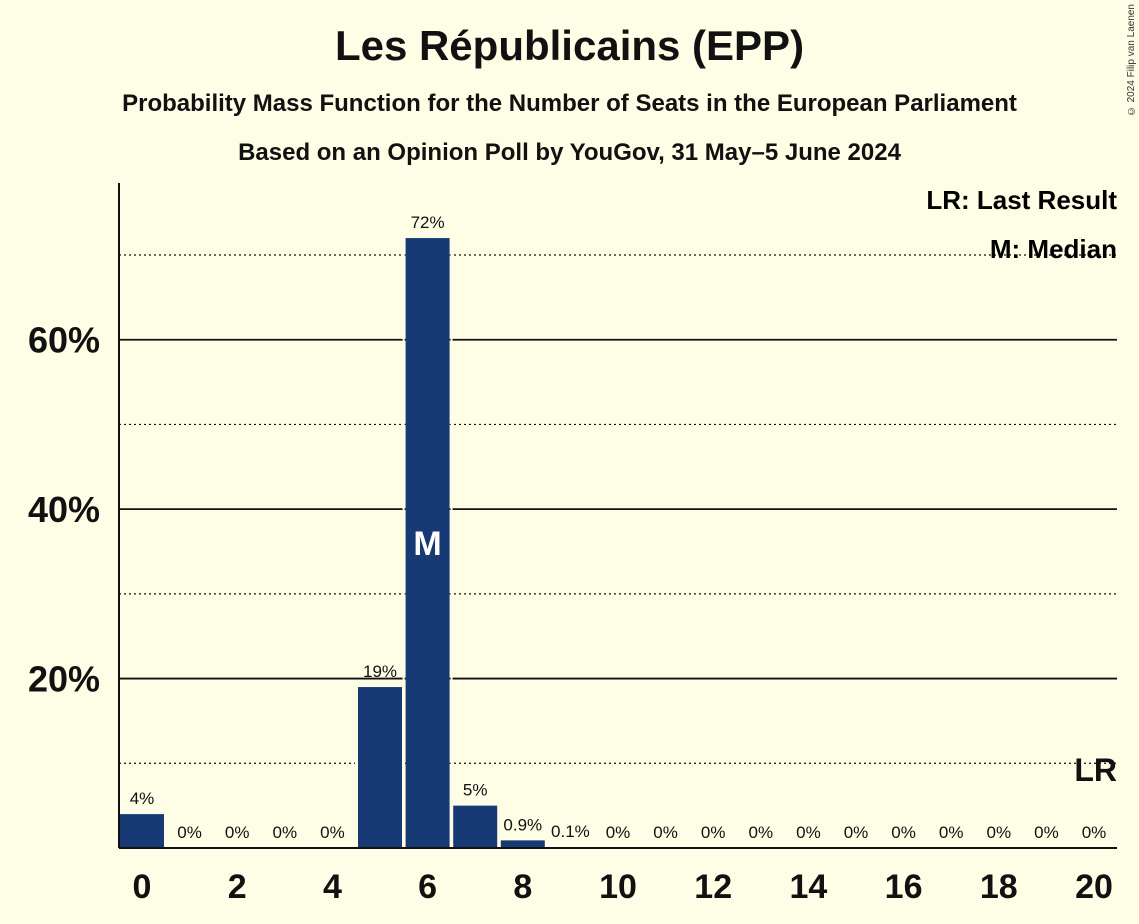  I want to click on x-tick-label: 12, so click(713, 887).